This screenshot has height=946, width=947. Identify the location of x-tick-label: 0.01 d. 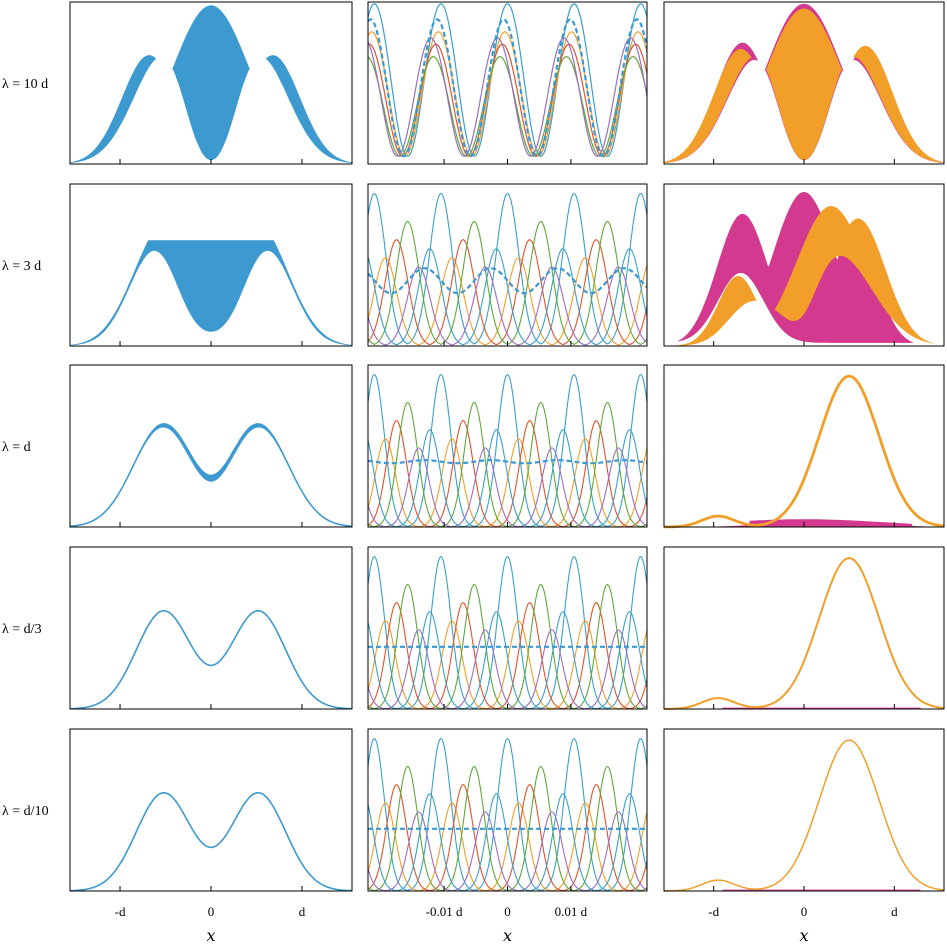
(571, 911).